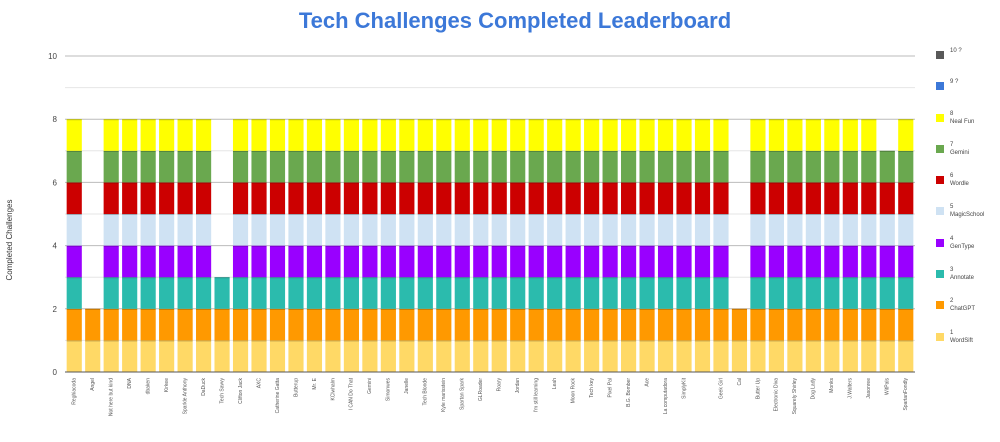 The image size is (1000, 442). I want to click on legend-label: Gemini, so click(960, 152).